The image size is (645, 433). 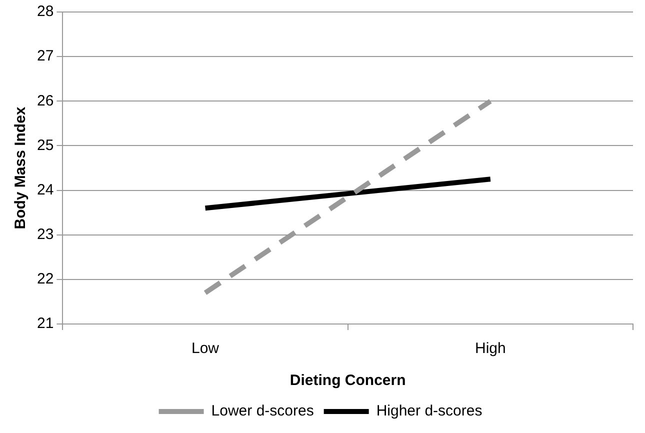 What do you see at coordinates (45, 234) in the screenshot?
I see `y-tick-label: 23` at bounding box center [45, 234].